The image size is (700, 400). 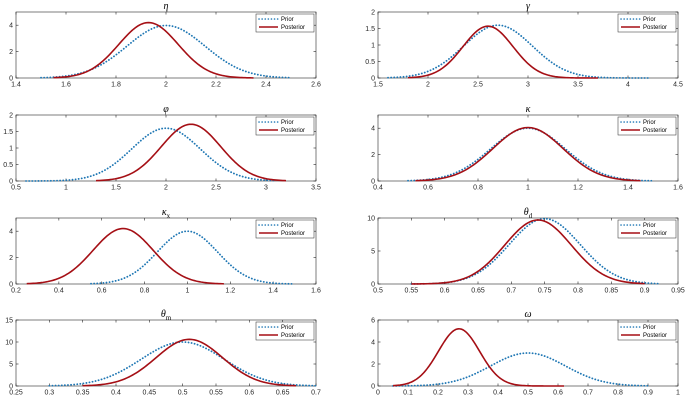 I want to click on x-tick-label: 0.2, so click(x=16, y=291).